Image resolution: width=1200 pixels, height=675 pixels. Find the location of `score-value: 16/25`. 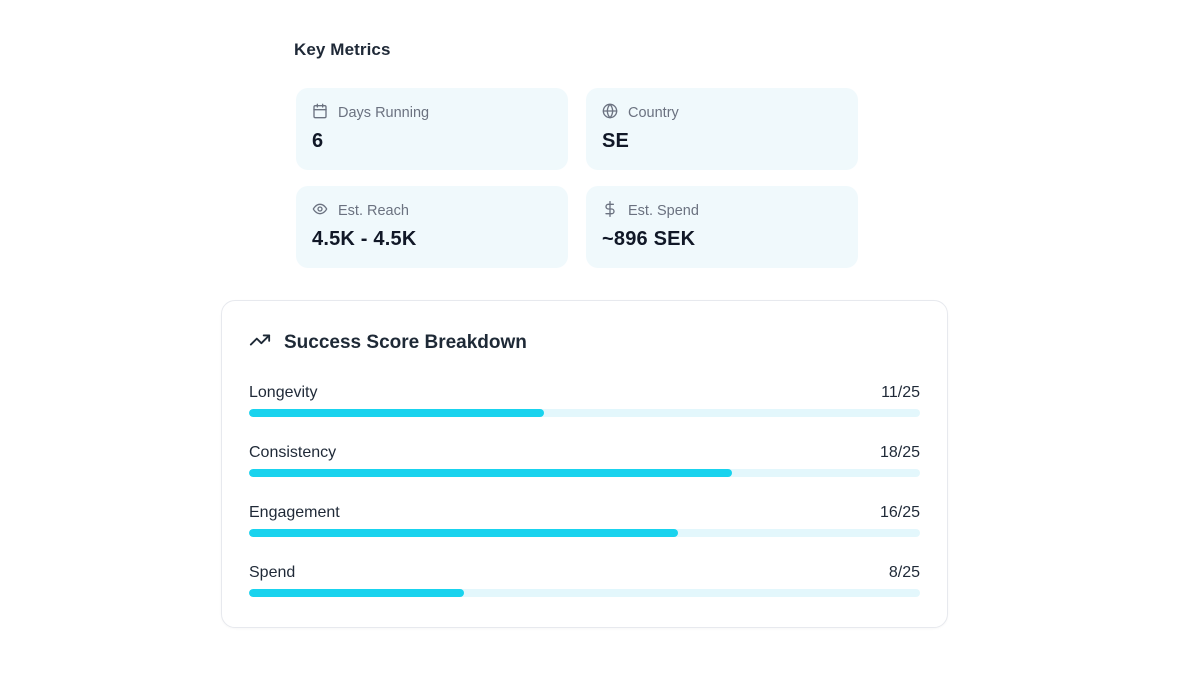

score-value: 16/25 is located at coordinates (899, 512).